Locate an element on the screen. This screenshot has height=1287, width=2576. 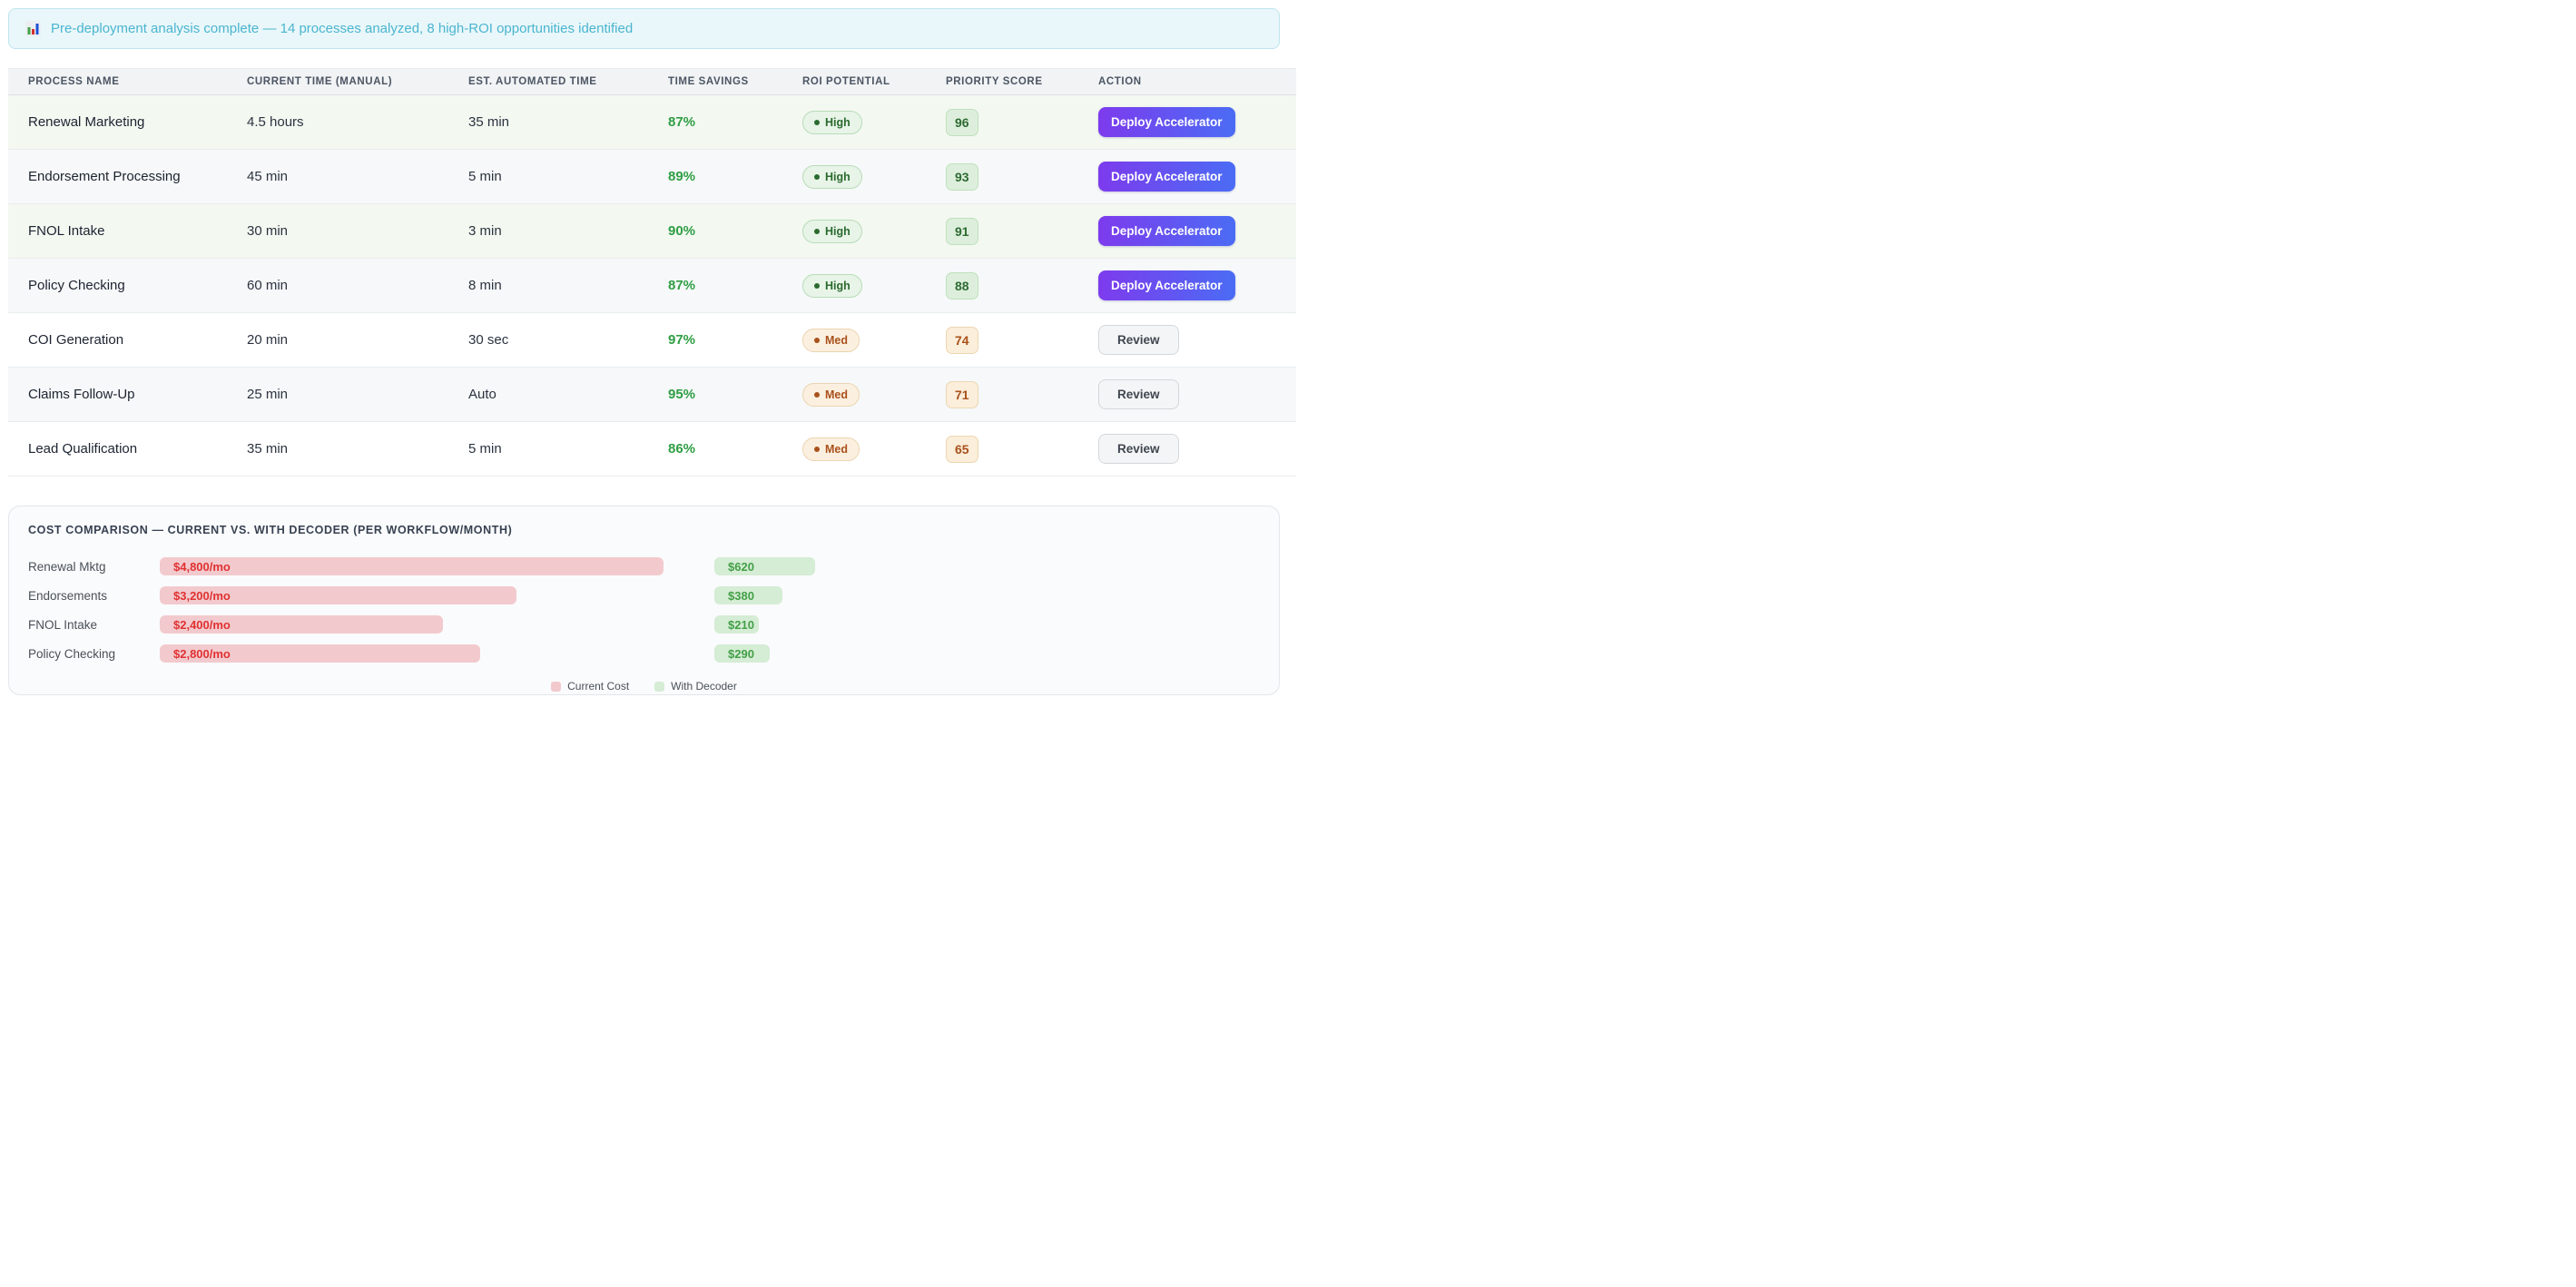
column-header-process-name: Process Name is located at coordinates (127, 81).